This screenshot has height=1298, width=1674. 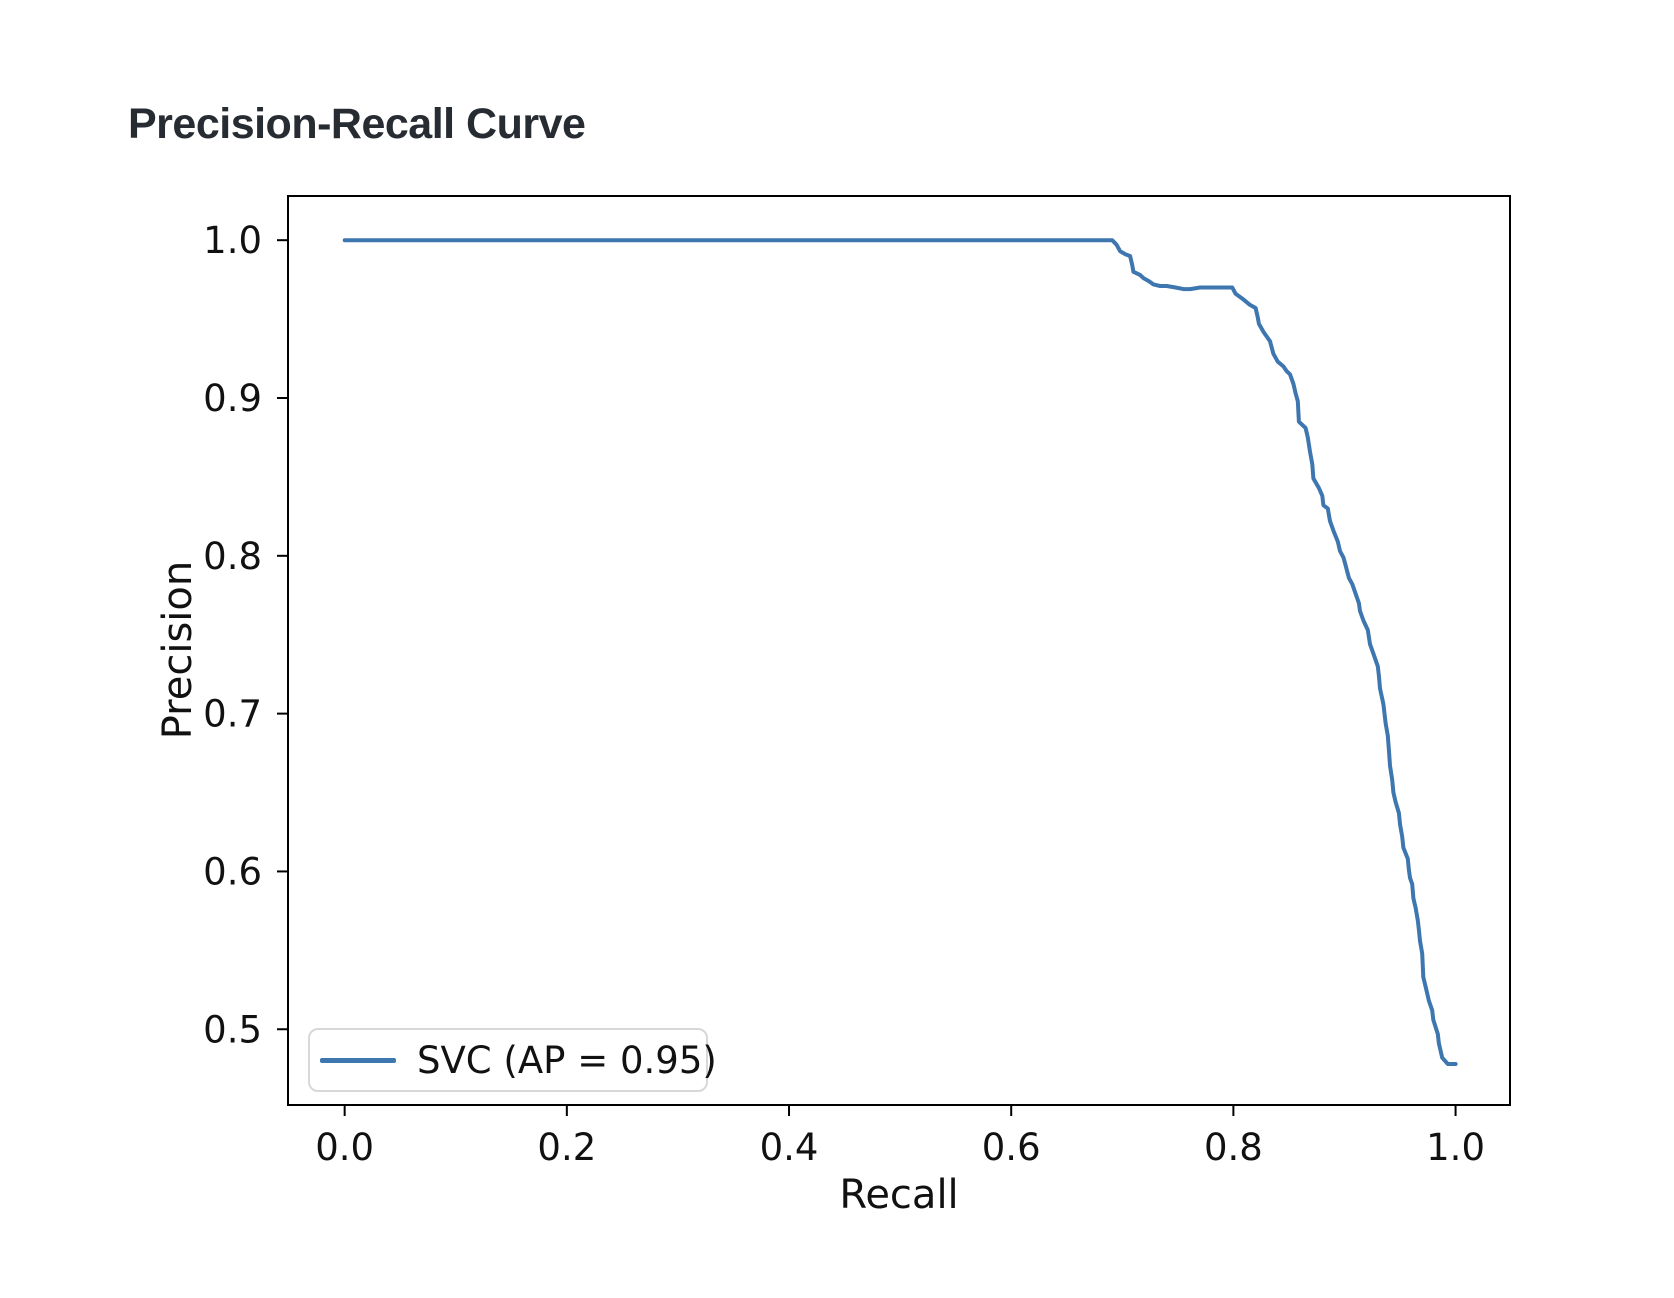 What do you see at coordinates (1011, 1147) in the screenshot?
I see `x-tick-label: 0.6` at bounding box center [1011, 1147].